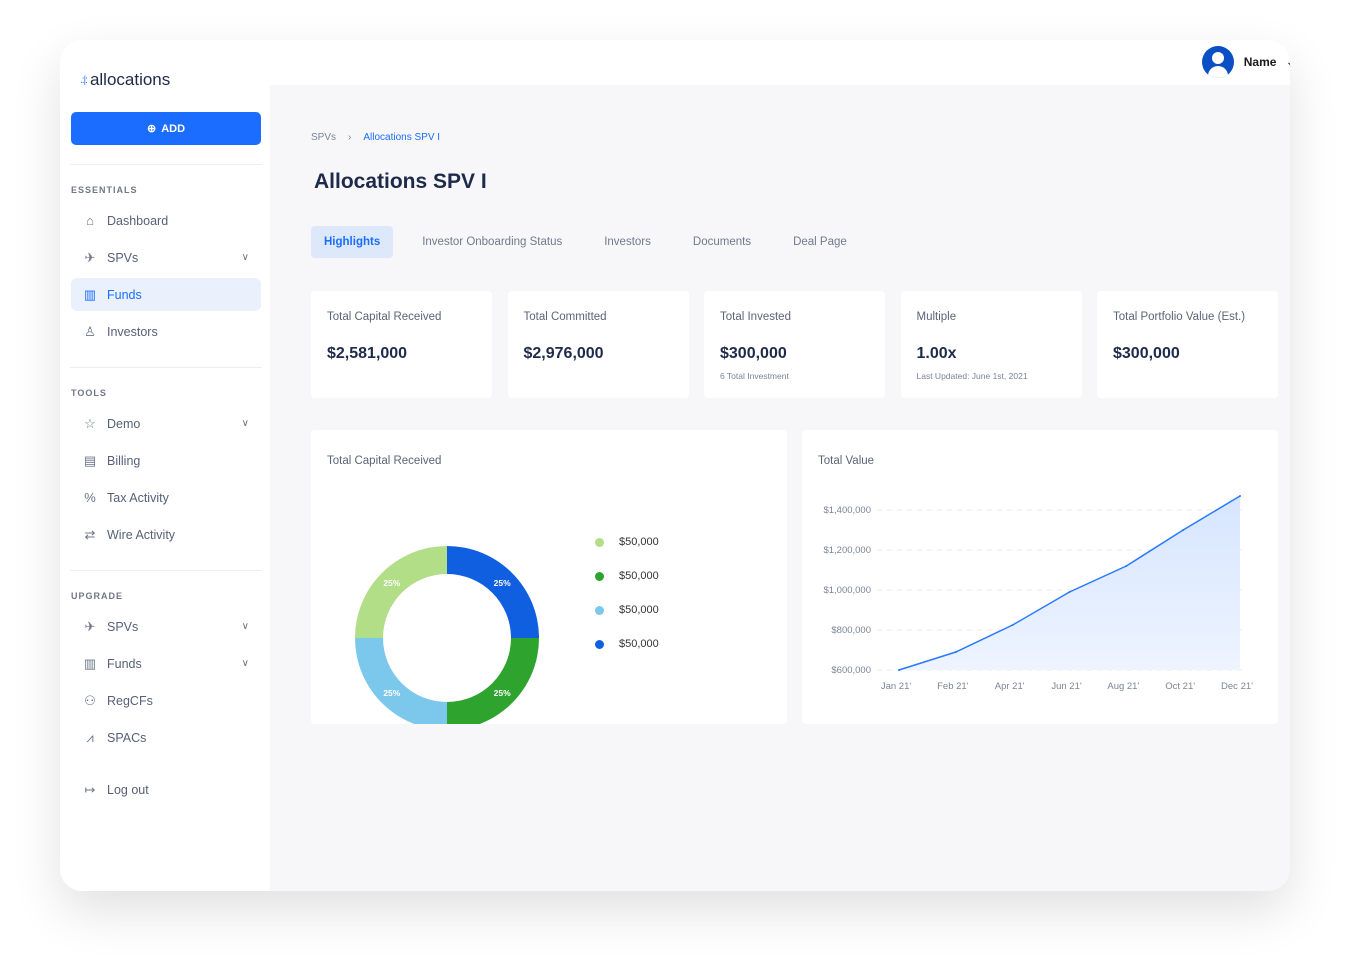 Image resolution: width=1350 pixels, height=980 pixels. I want to click on chevron-right-icon: ›, so click(350, 137).